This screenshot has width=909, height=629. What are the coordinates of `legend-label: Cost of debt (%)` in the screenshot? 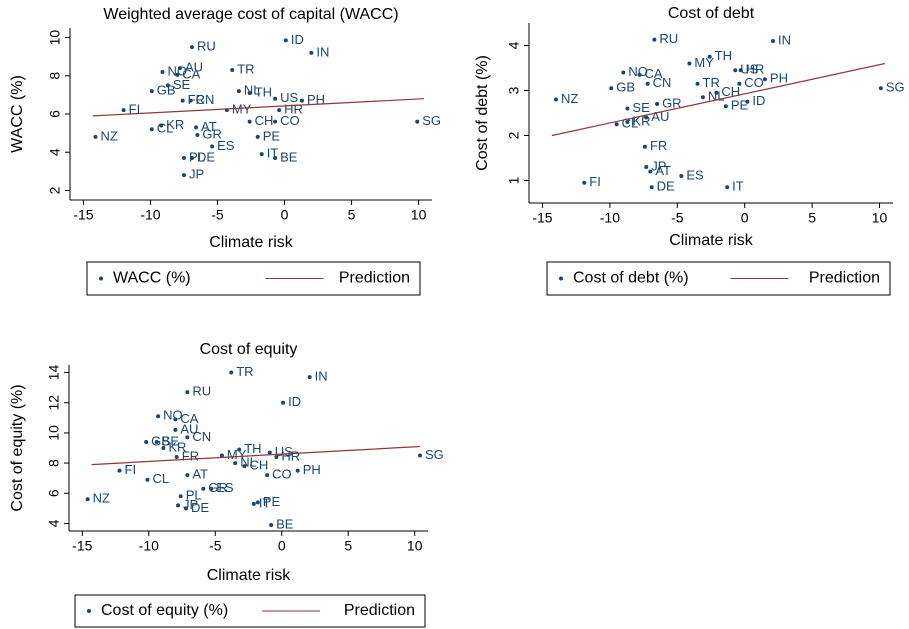 It's located at (631, 278).